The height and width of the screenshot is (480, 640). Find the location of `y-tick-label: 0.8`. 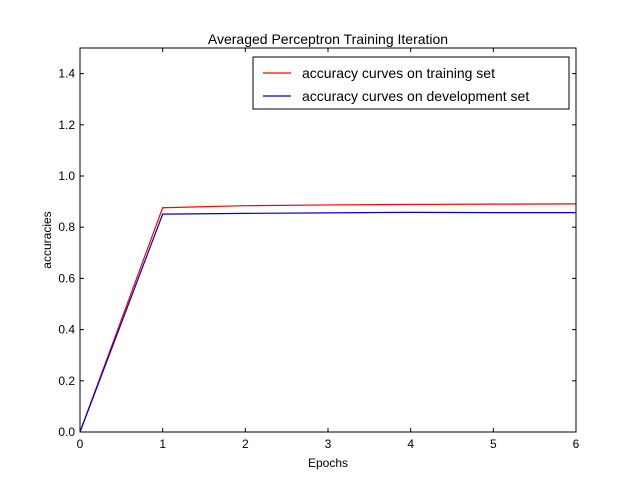

y-tick-label: 0.8 is located at coordinates (66, 227).